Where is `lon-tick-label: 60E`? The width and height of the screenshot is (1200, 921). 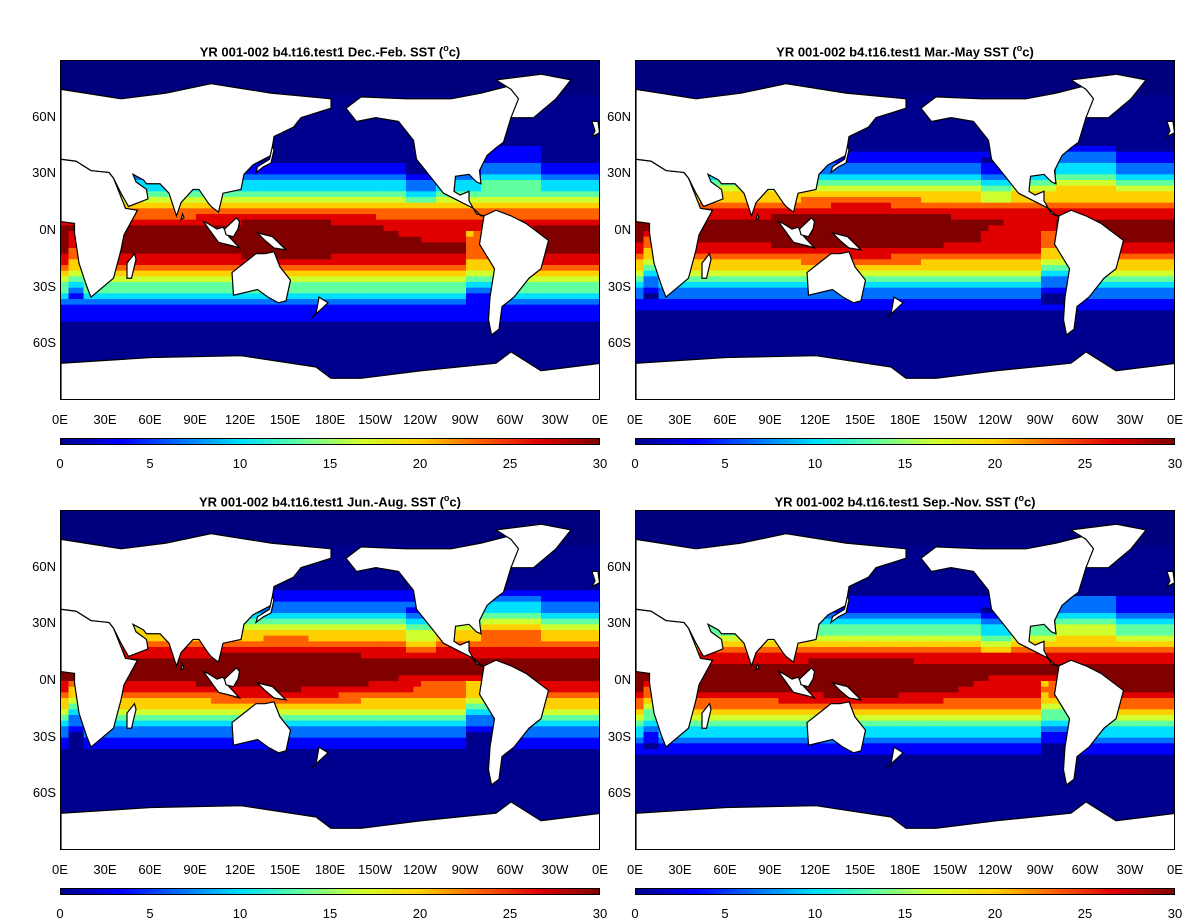
lon-tick-label: 60E is located at coordinates (149, 419).